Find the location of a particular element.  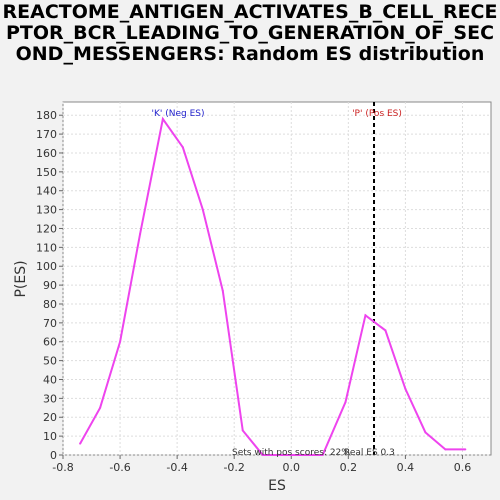

y-tick-label: 60 is located at coordinates (50, 342).